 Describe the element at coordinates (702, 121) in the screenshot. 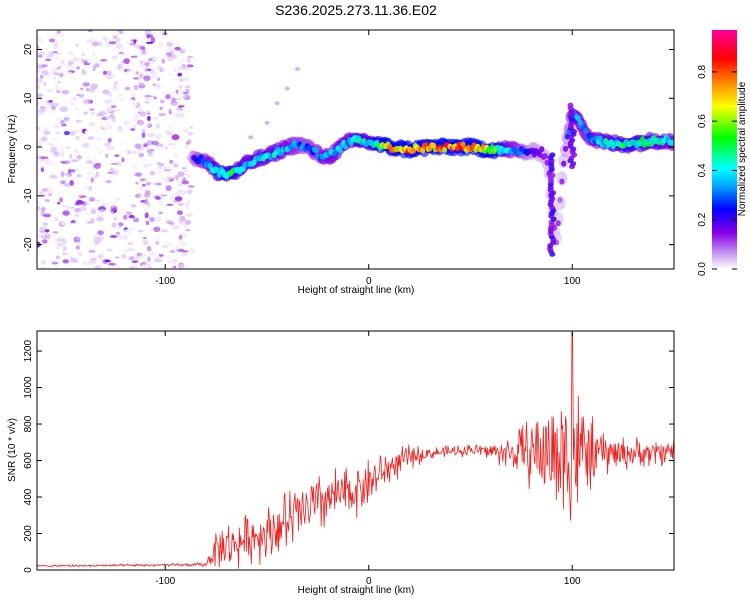

I see `colorbar-tick-label: 0.6` at that location.